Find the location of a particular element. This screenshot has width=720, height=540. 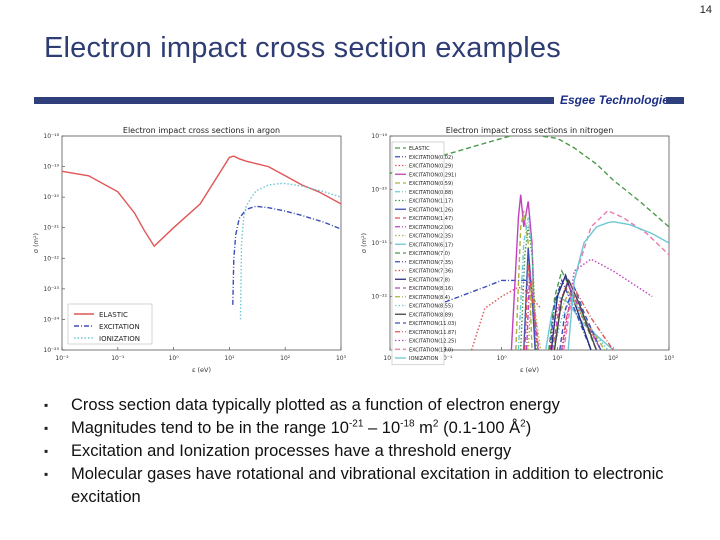

legend-label: EXCITATION(0.88) is located at coordinates (431, 193).